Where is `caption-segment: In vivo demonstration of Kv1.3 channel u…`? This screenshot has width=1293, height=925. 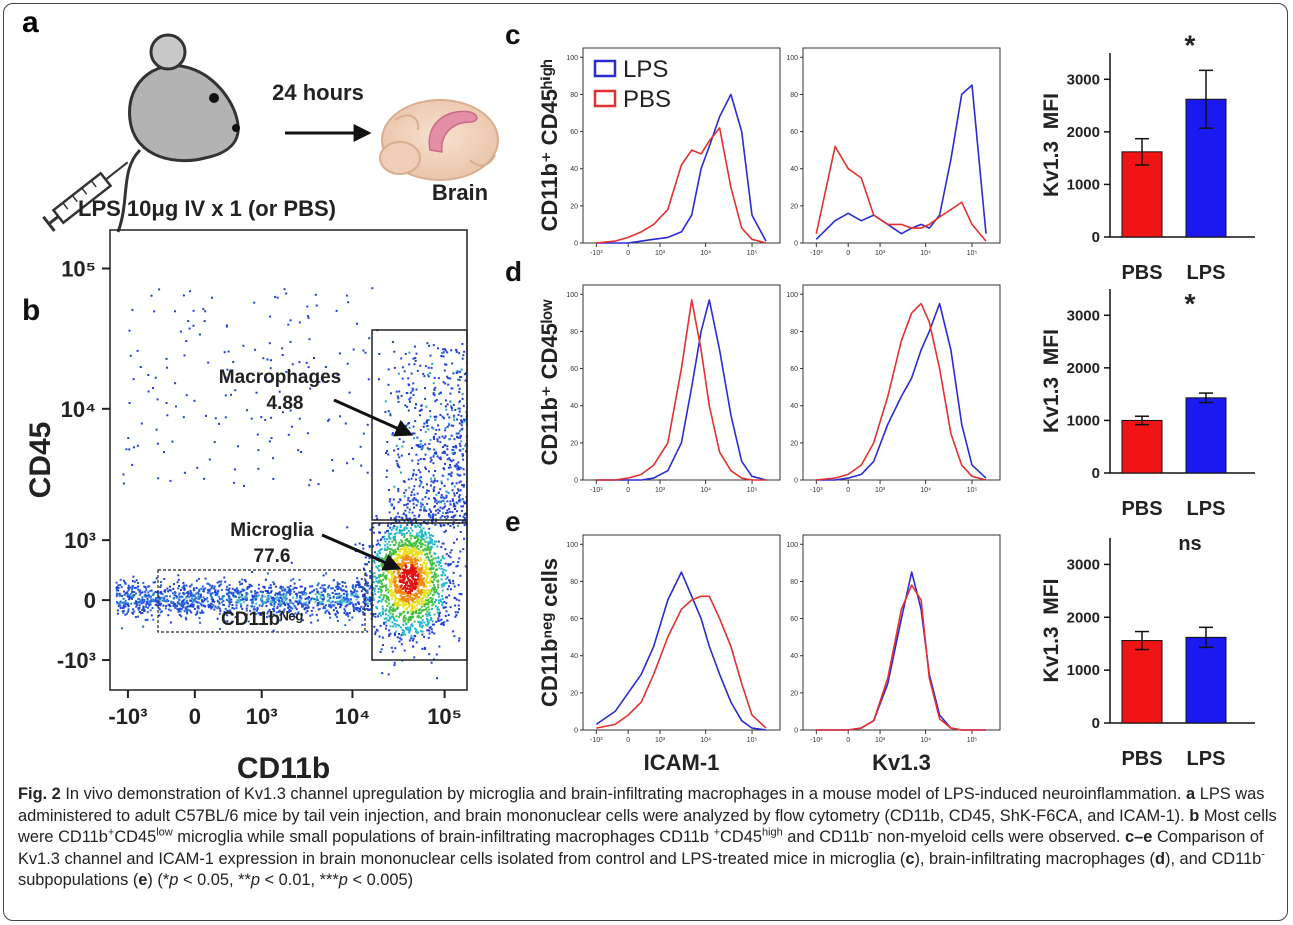
caption-segment: In vivo demonstration of Kv1.3 channel u… is located at coordinates (623, 794).